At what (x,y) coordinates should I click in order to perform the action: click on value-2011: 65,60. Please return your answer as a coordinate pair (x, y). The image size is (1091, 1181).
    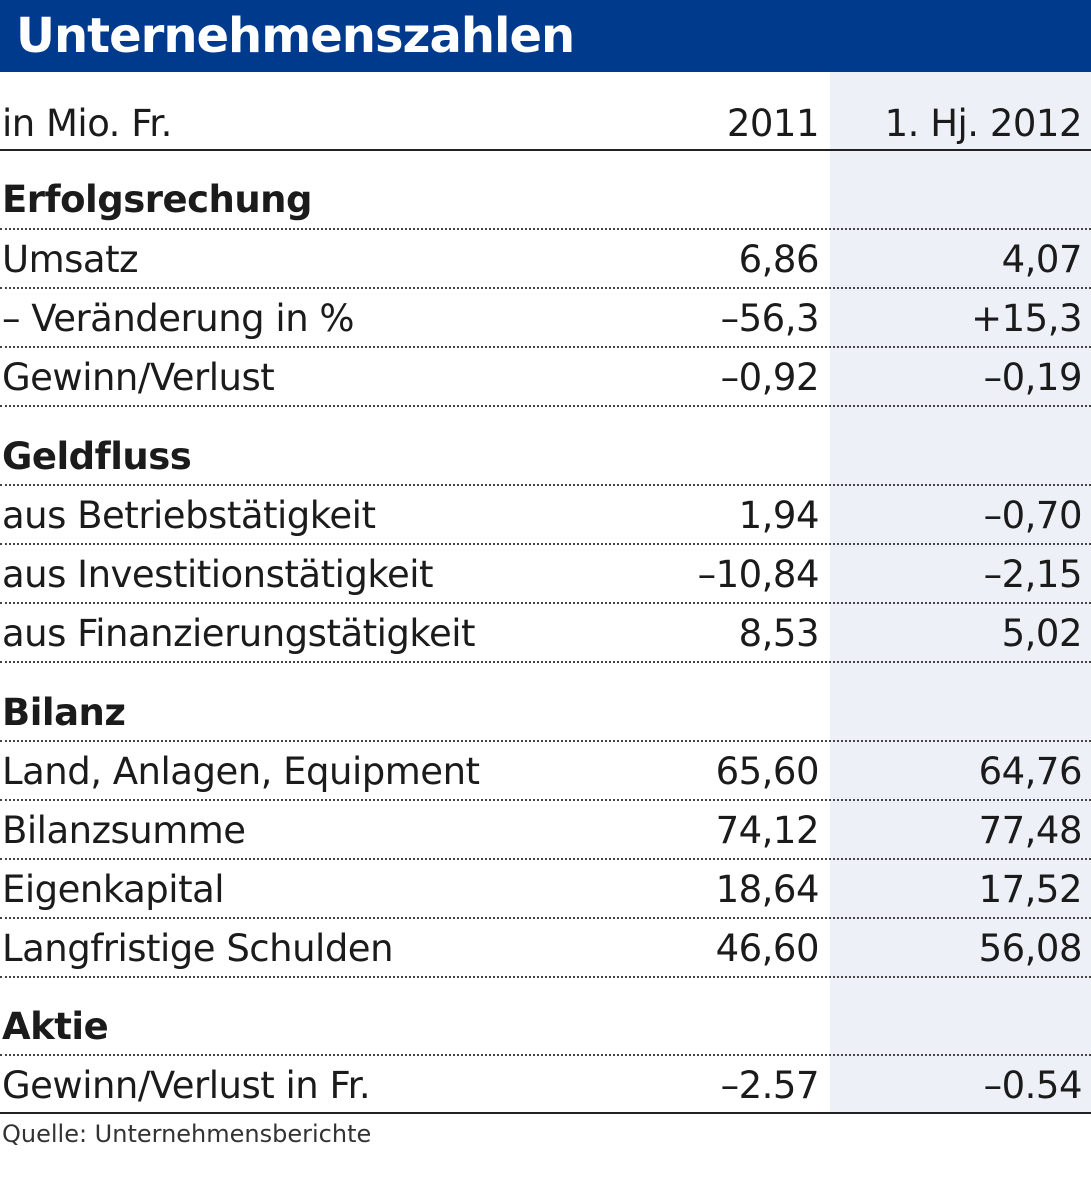
    Looking at the image, I should click on (767, 771).